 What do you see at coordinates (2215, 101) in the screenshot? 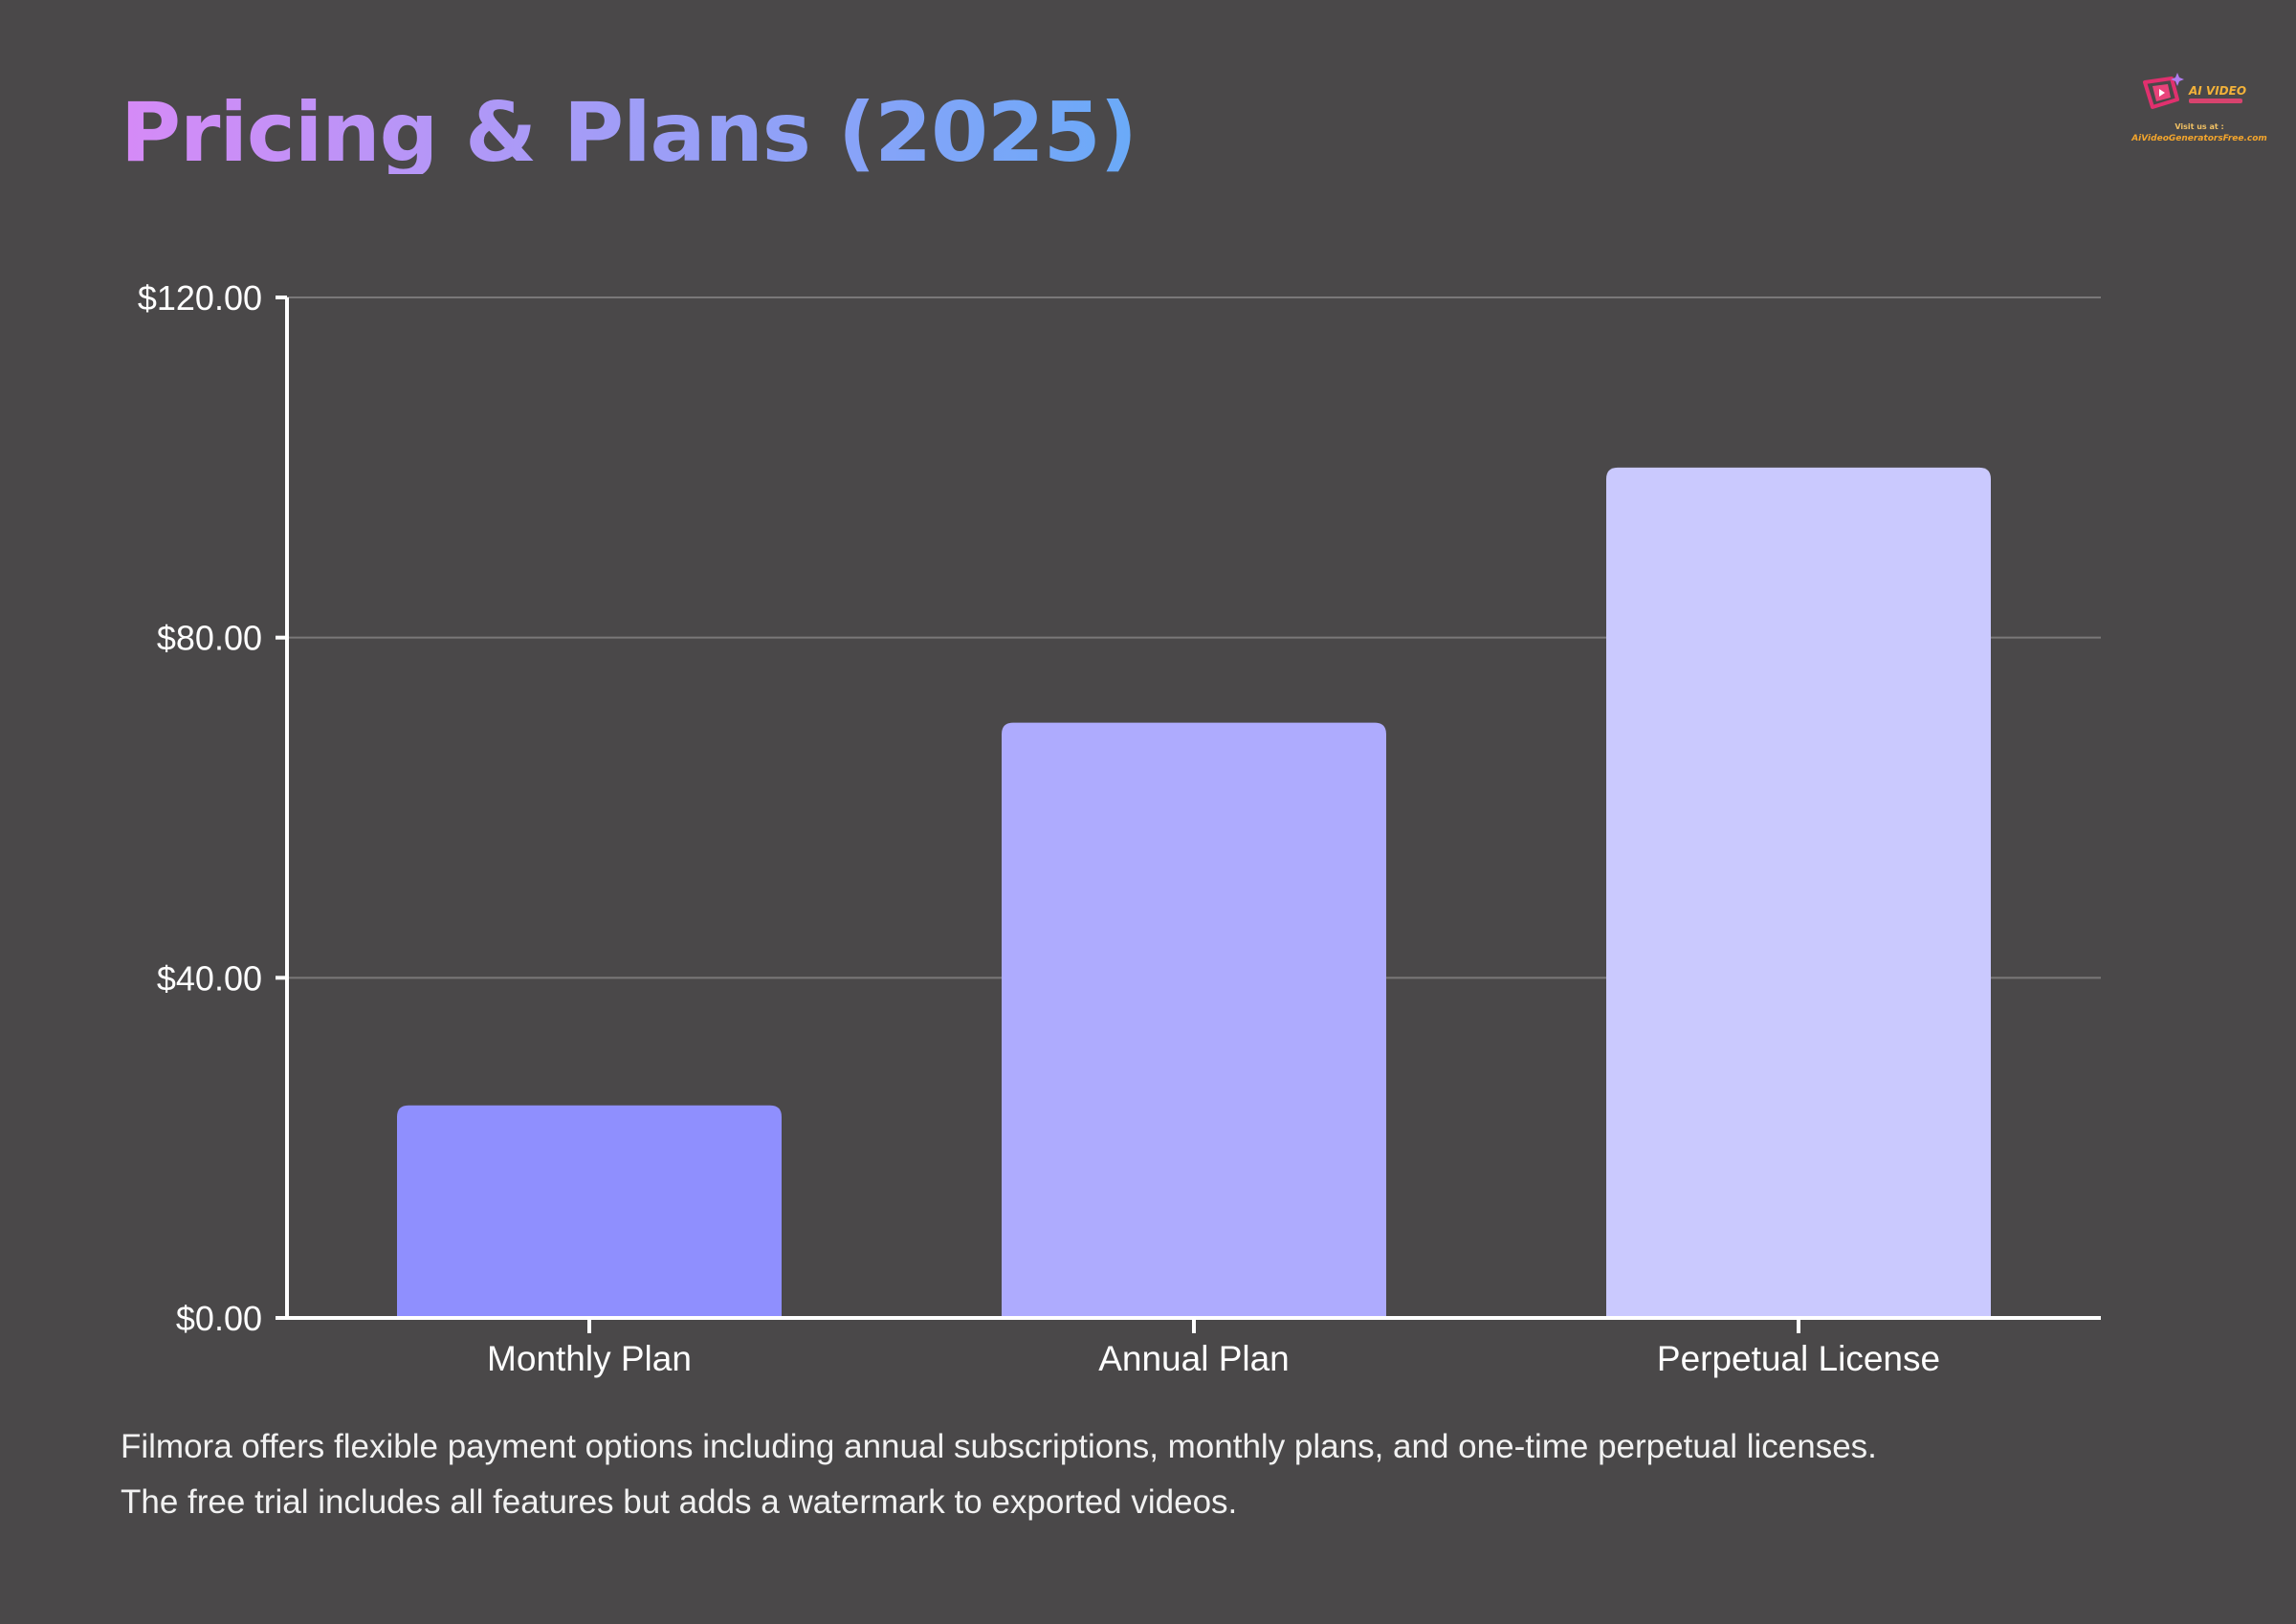
I see `logo-tagline-bar` at bounding box center [2215, 101].